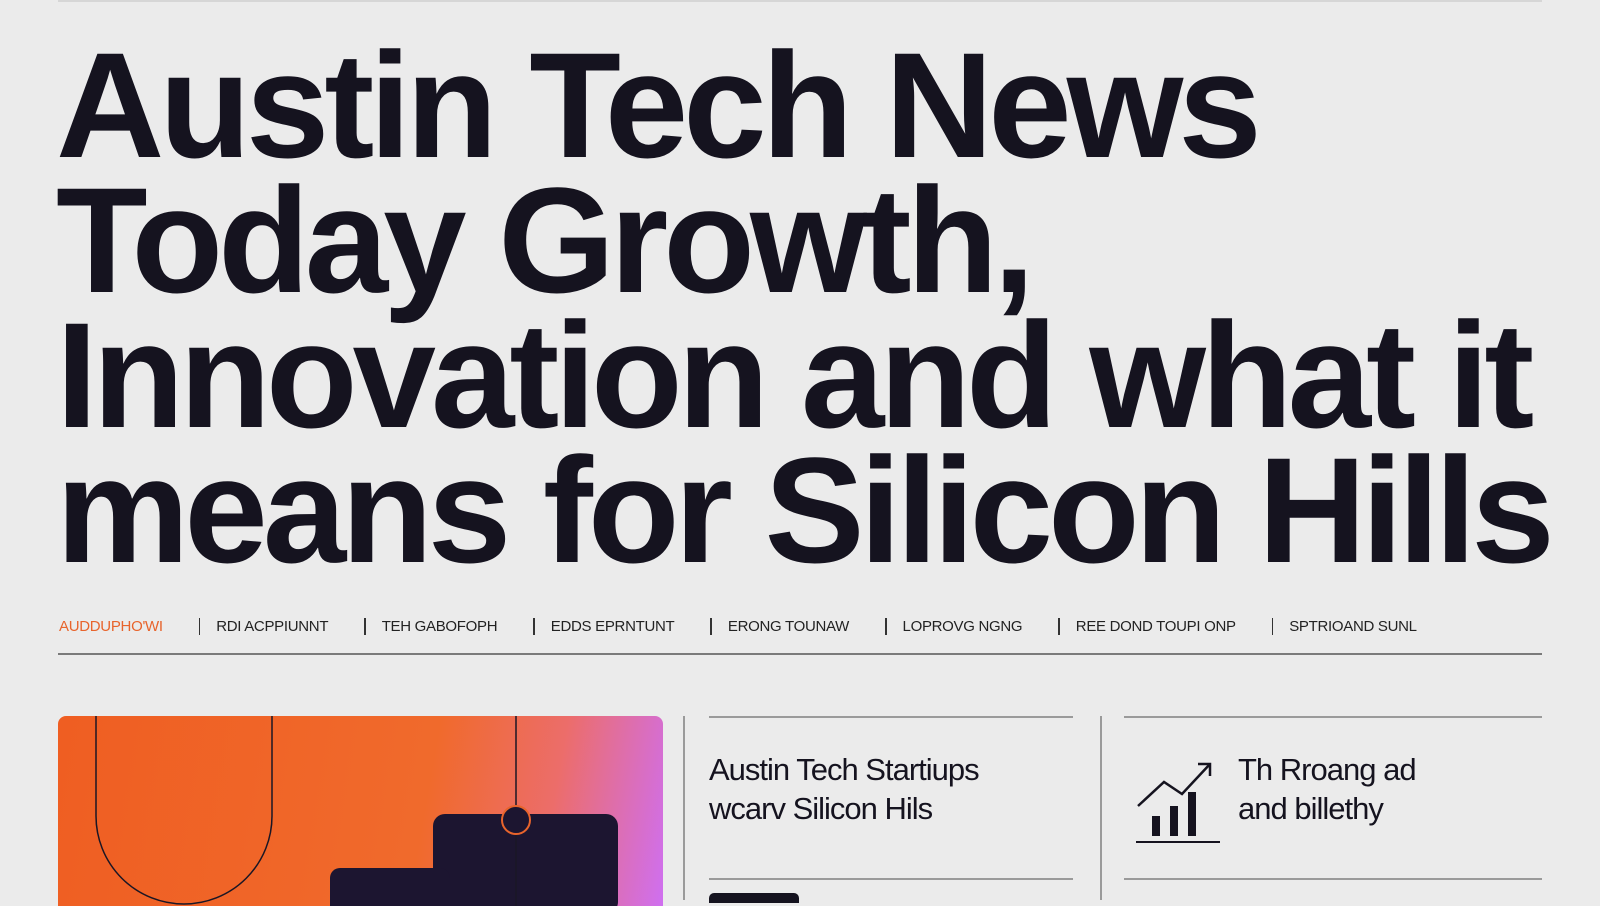 The height and width of the screenshot is (906, 1600). What do you see at coordinates (612, 626) in the screenshot?
I see `nav-item: EDDS EPRNTUNT` at bounding box center [612, 626].